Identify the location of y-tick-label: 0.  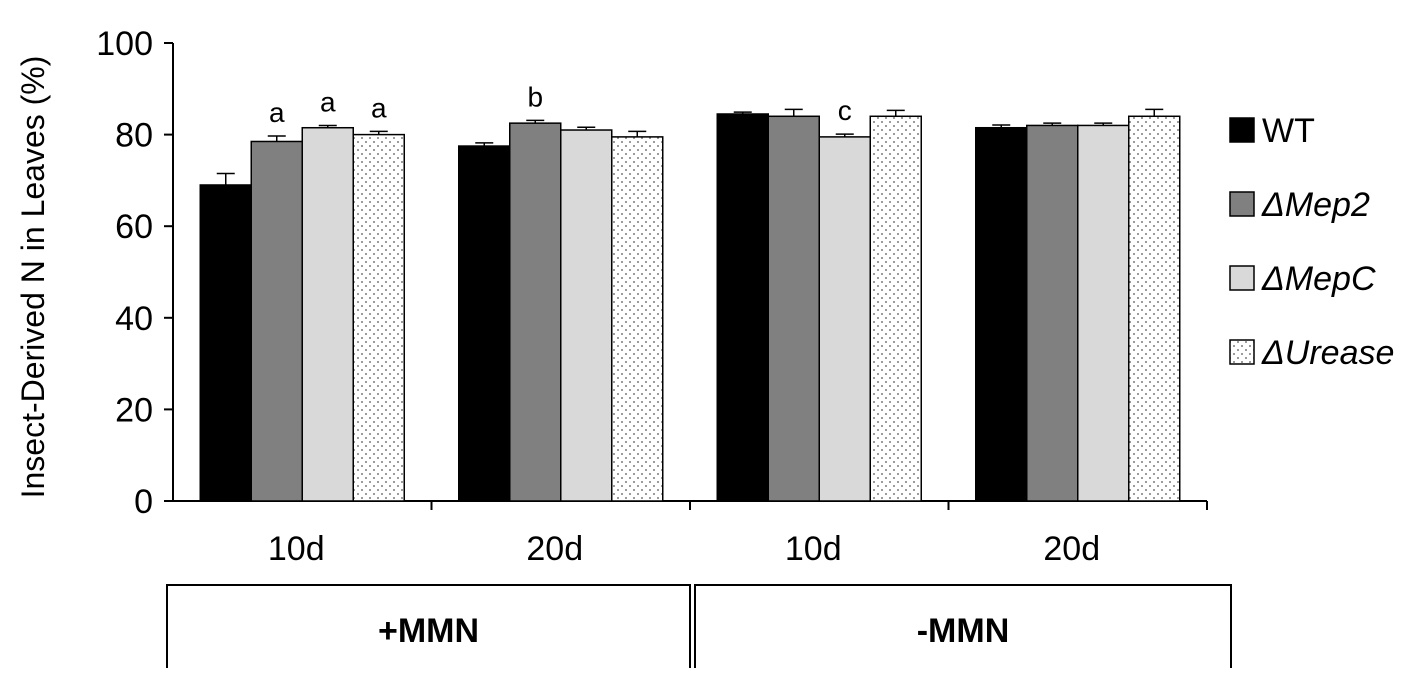
(143, 502).